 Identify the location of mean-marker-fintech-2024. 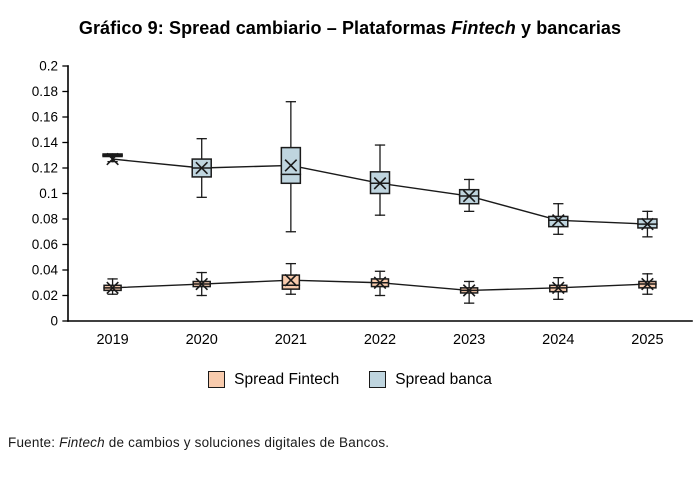
(558, 287).